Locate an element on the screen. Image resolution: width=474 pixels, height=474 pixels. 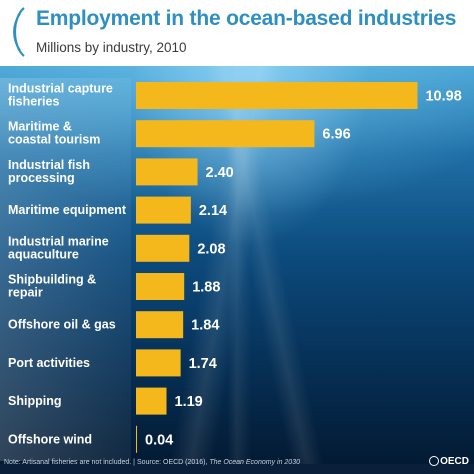
category-label-3: Maritime equipment is located at coordinates (67, 210).